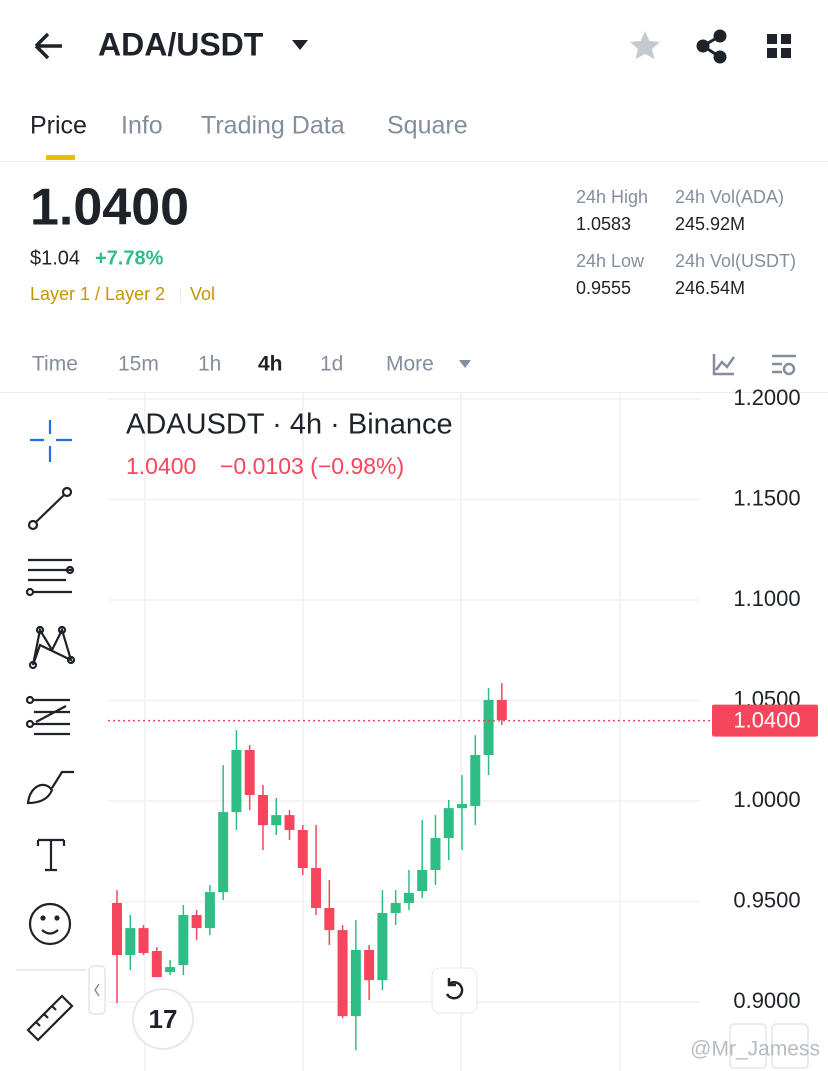 The image size is (828, 1071). Describe the element at coordinates (465, 364) in the screenshot. I see `more-caret` at that location.